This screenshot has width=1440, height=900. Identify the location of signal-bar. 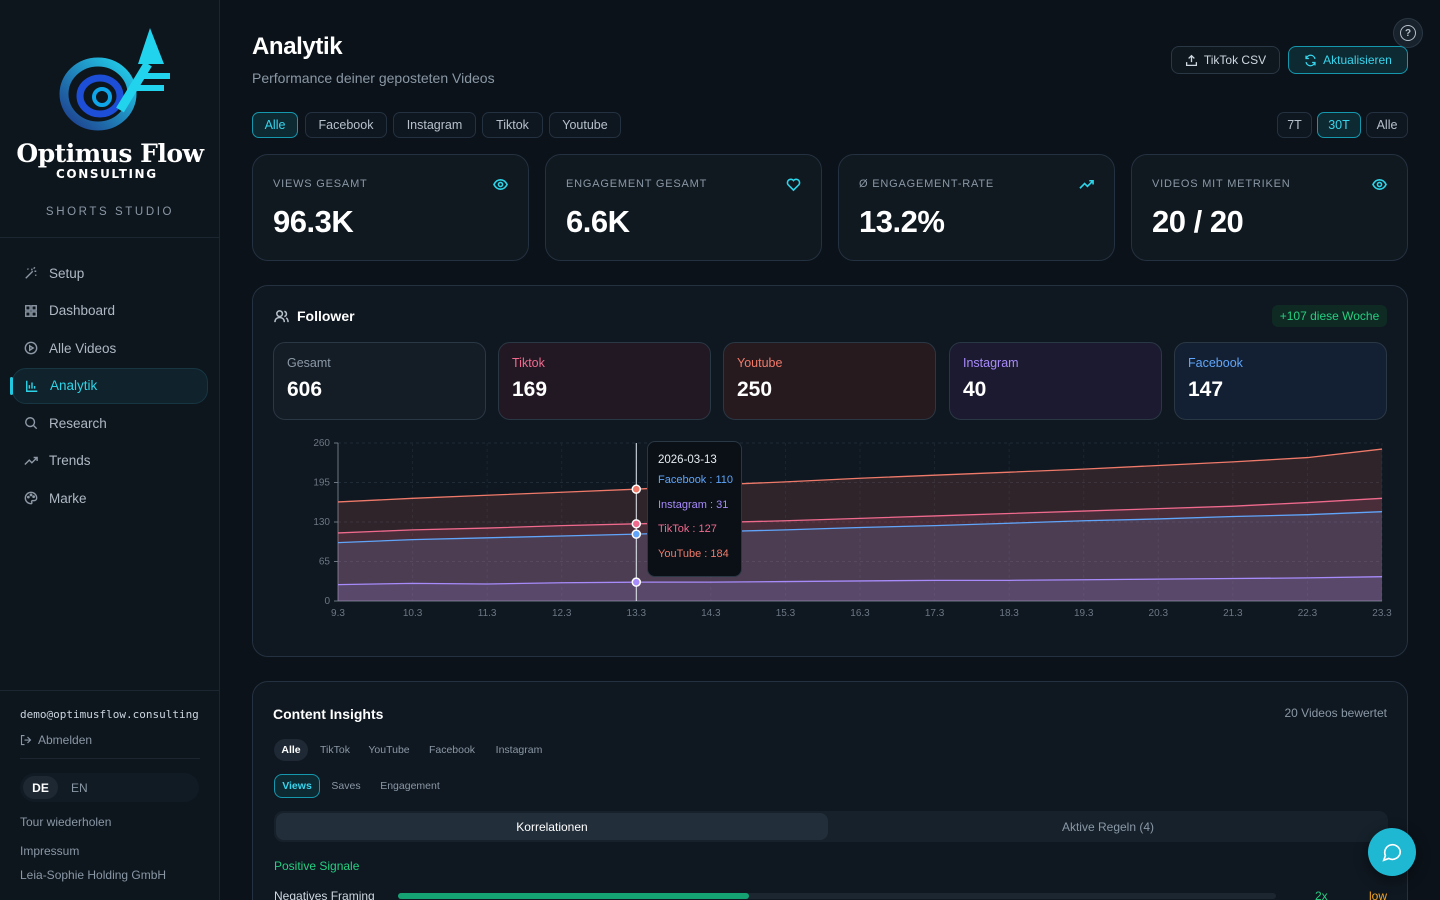
(837, 896).